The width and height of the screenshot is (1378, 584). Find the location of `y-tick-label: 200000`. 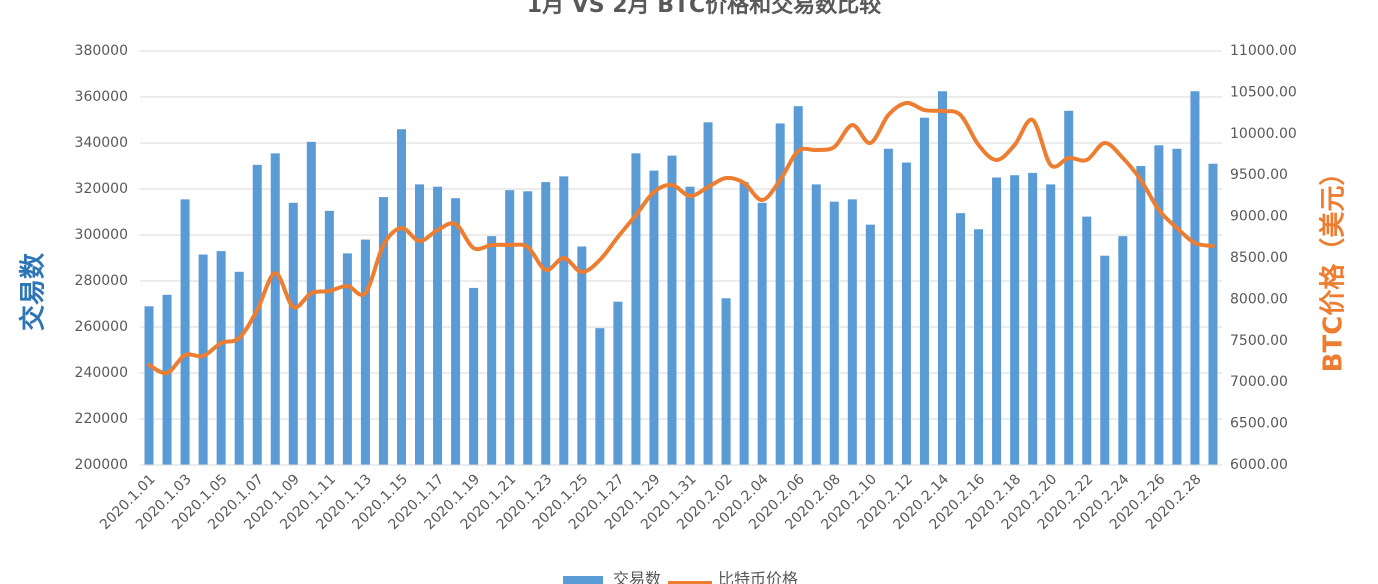

y-tick-label: 200000 is located at coordinates (101, 465).